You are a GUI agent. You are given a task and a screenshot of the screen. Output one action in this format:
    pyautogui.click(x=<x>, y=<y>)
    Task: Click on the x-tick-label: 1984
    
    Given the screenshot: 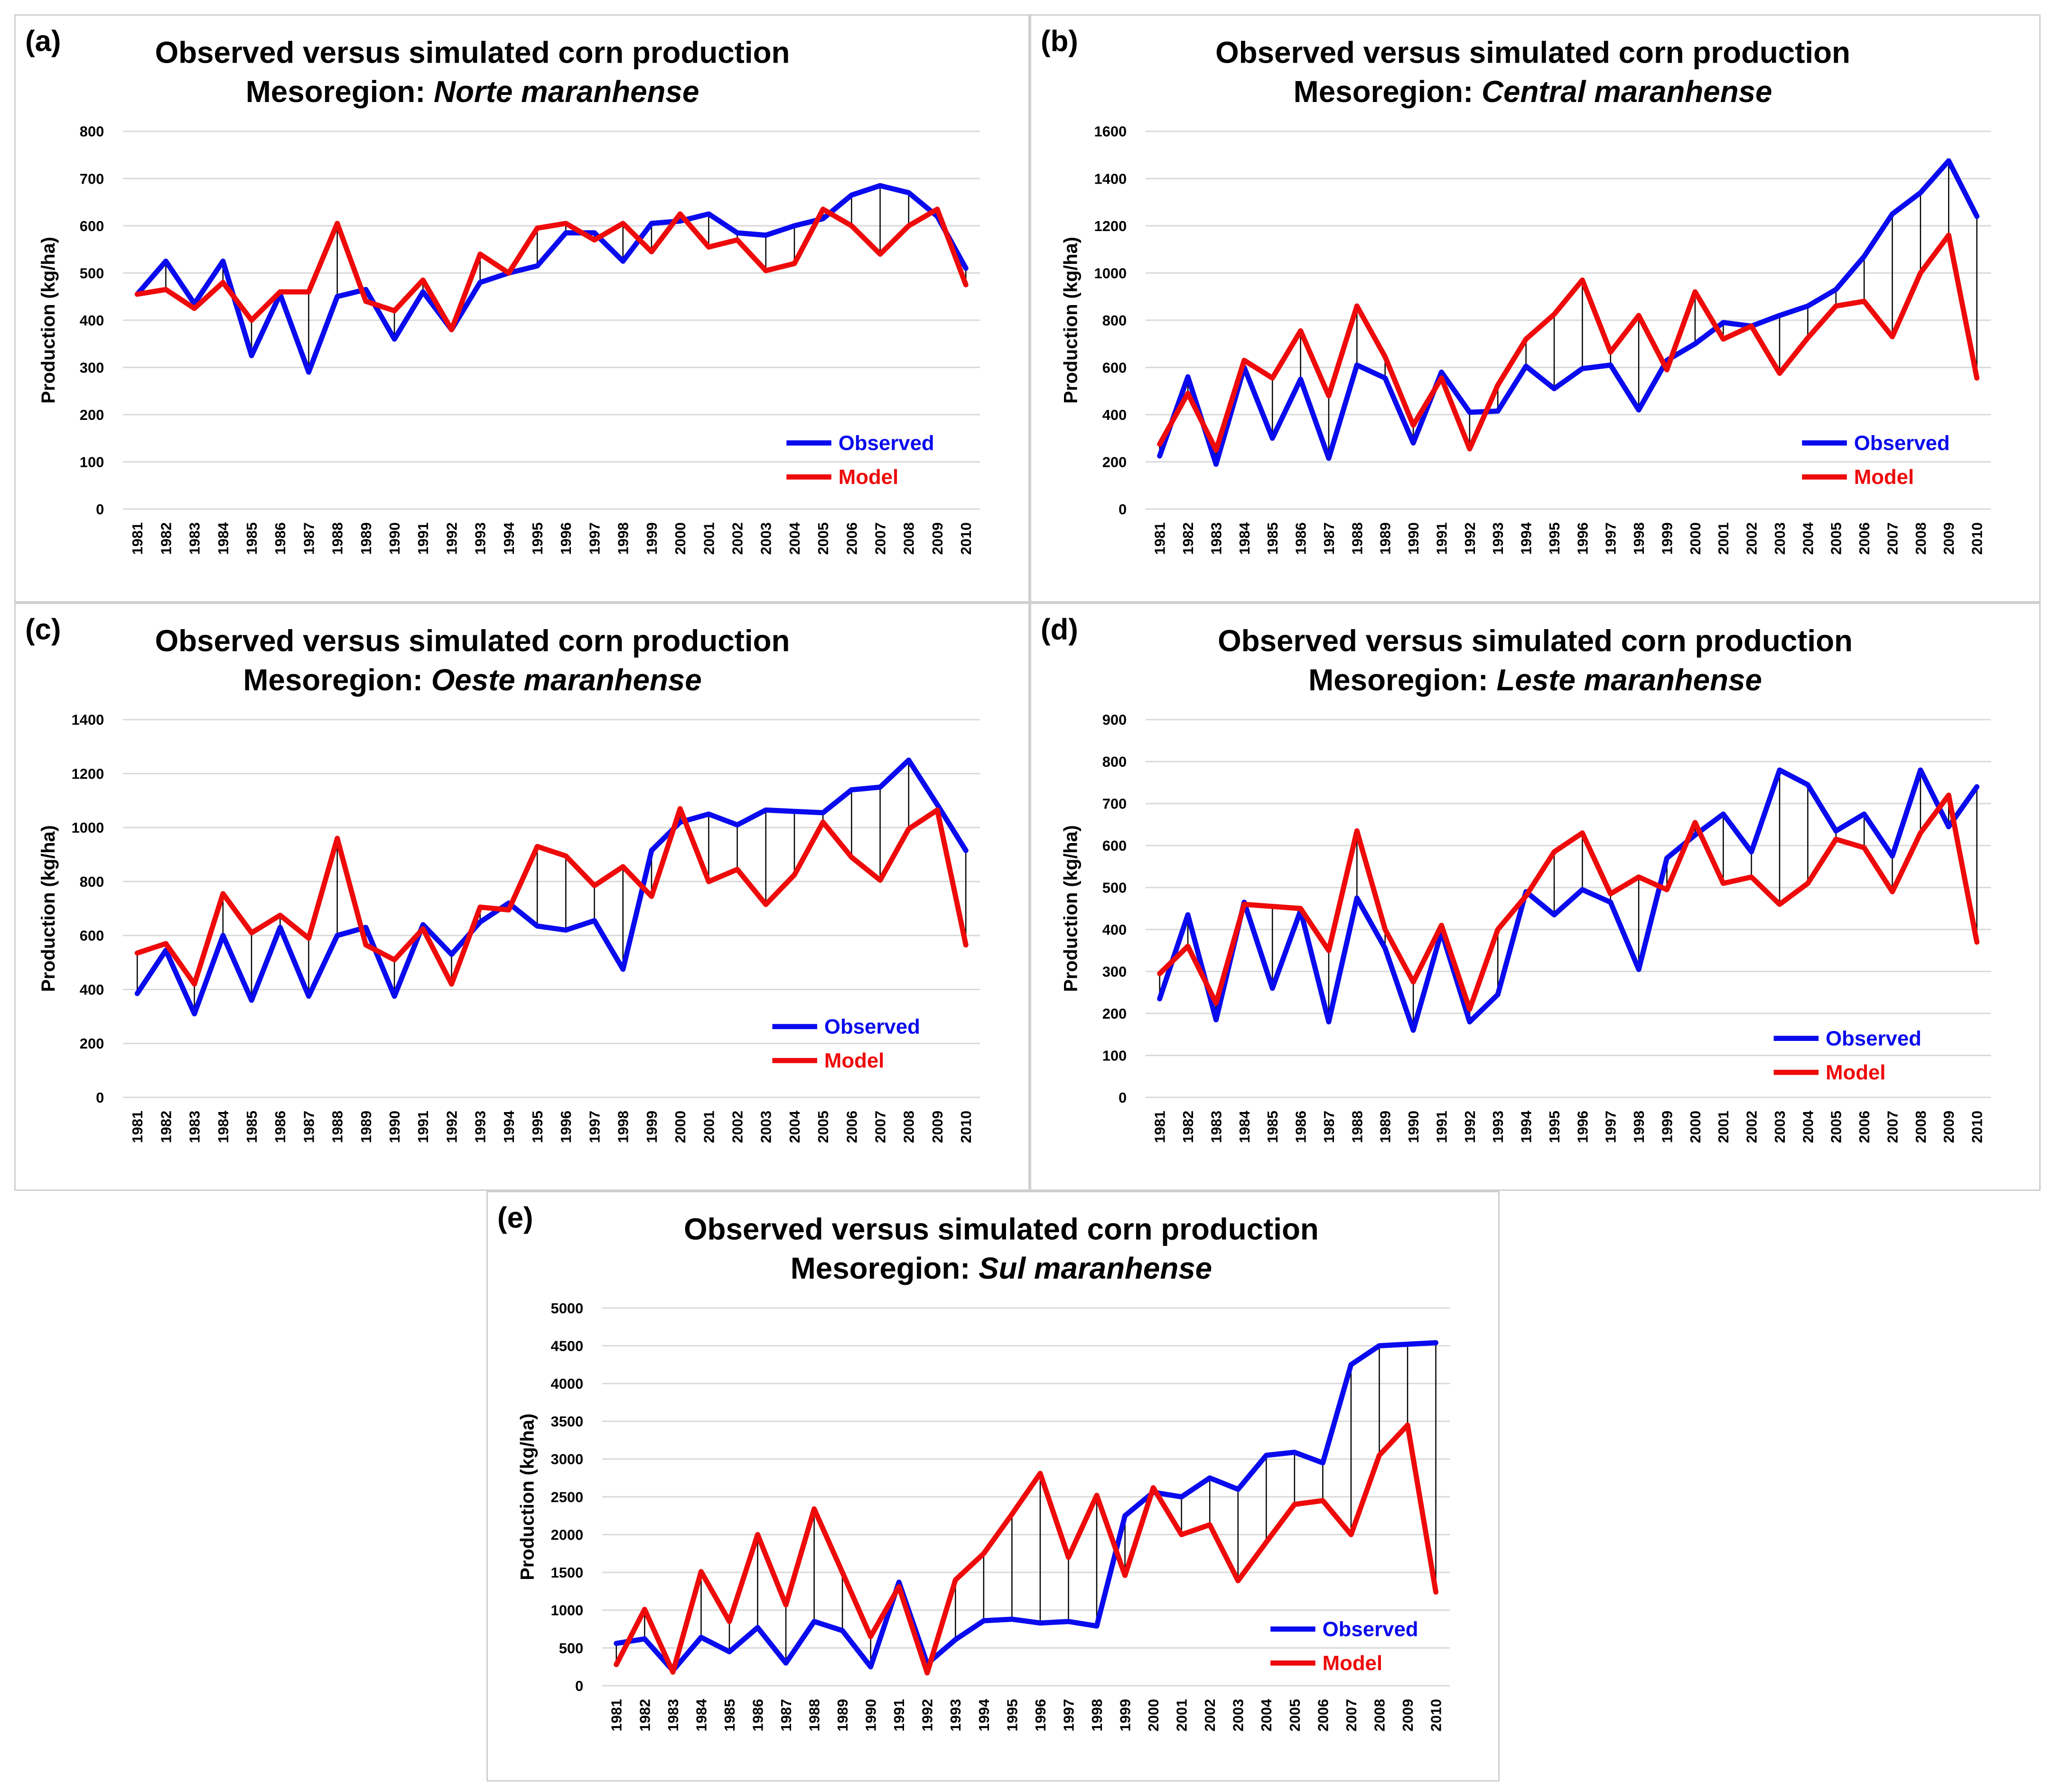 What is the action you would take?
    pyautogui.click(x=1244, y=538)
    